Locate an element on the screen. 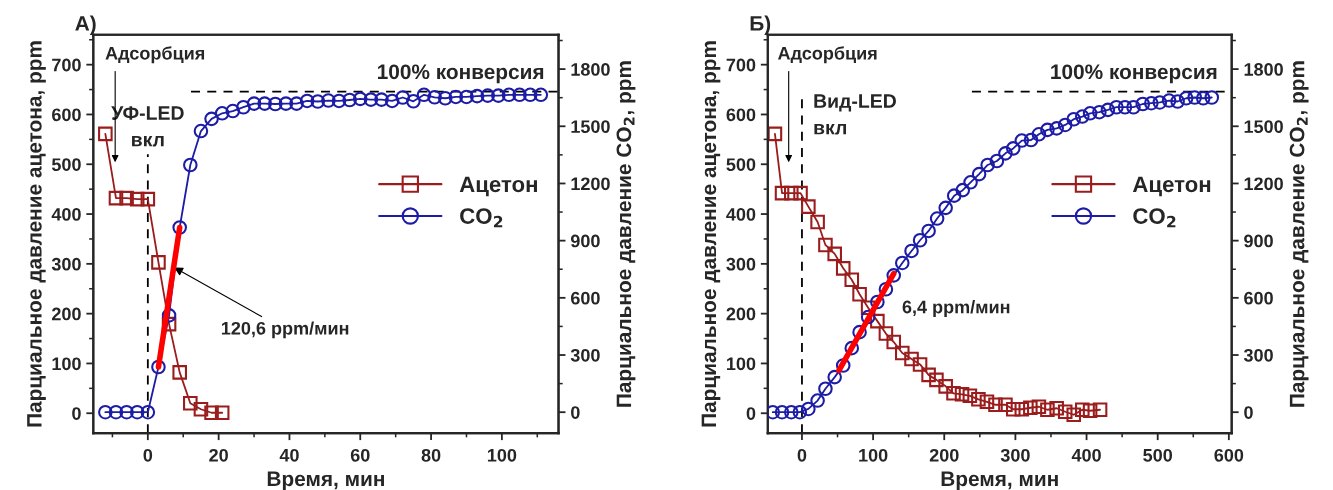  chart-title: Б) is located at coordinates (760, 25).